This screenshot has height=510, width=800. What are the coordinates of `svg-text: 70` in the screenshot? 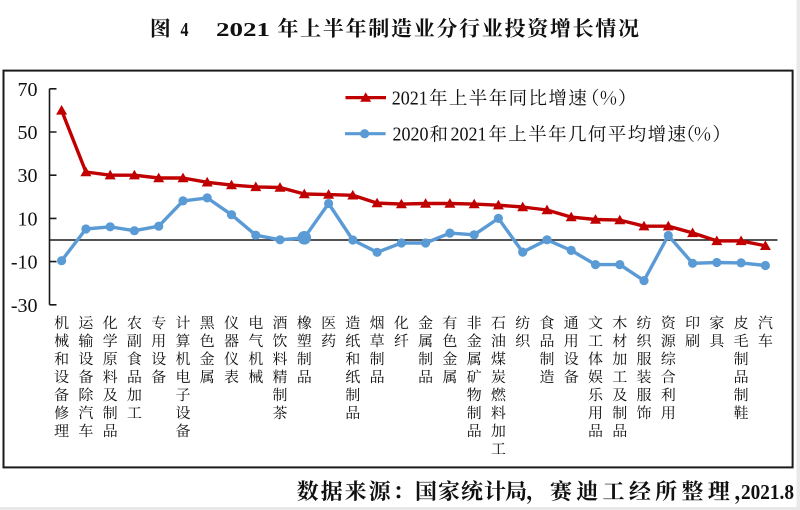 It's located at (28, 90).